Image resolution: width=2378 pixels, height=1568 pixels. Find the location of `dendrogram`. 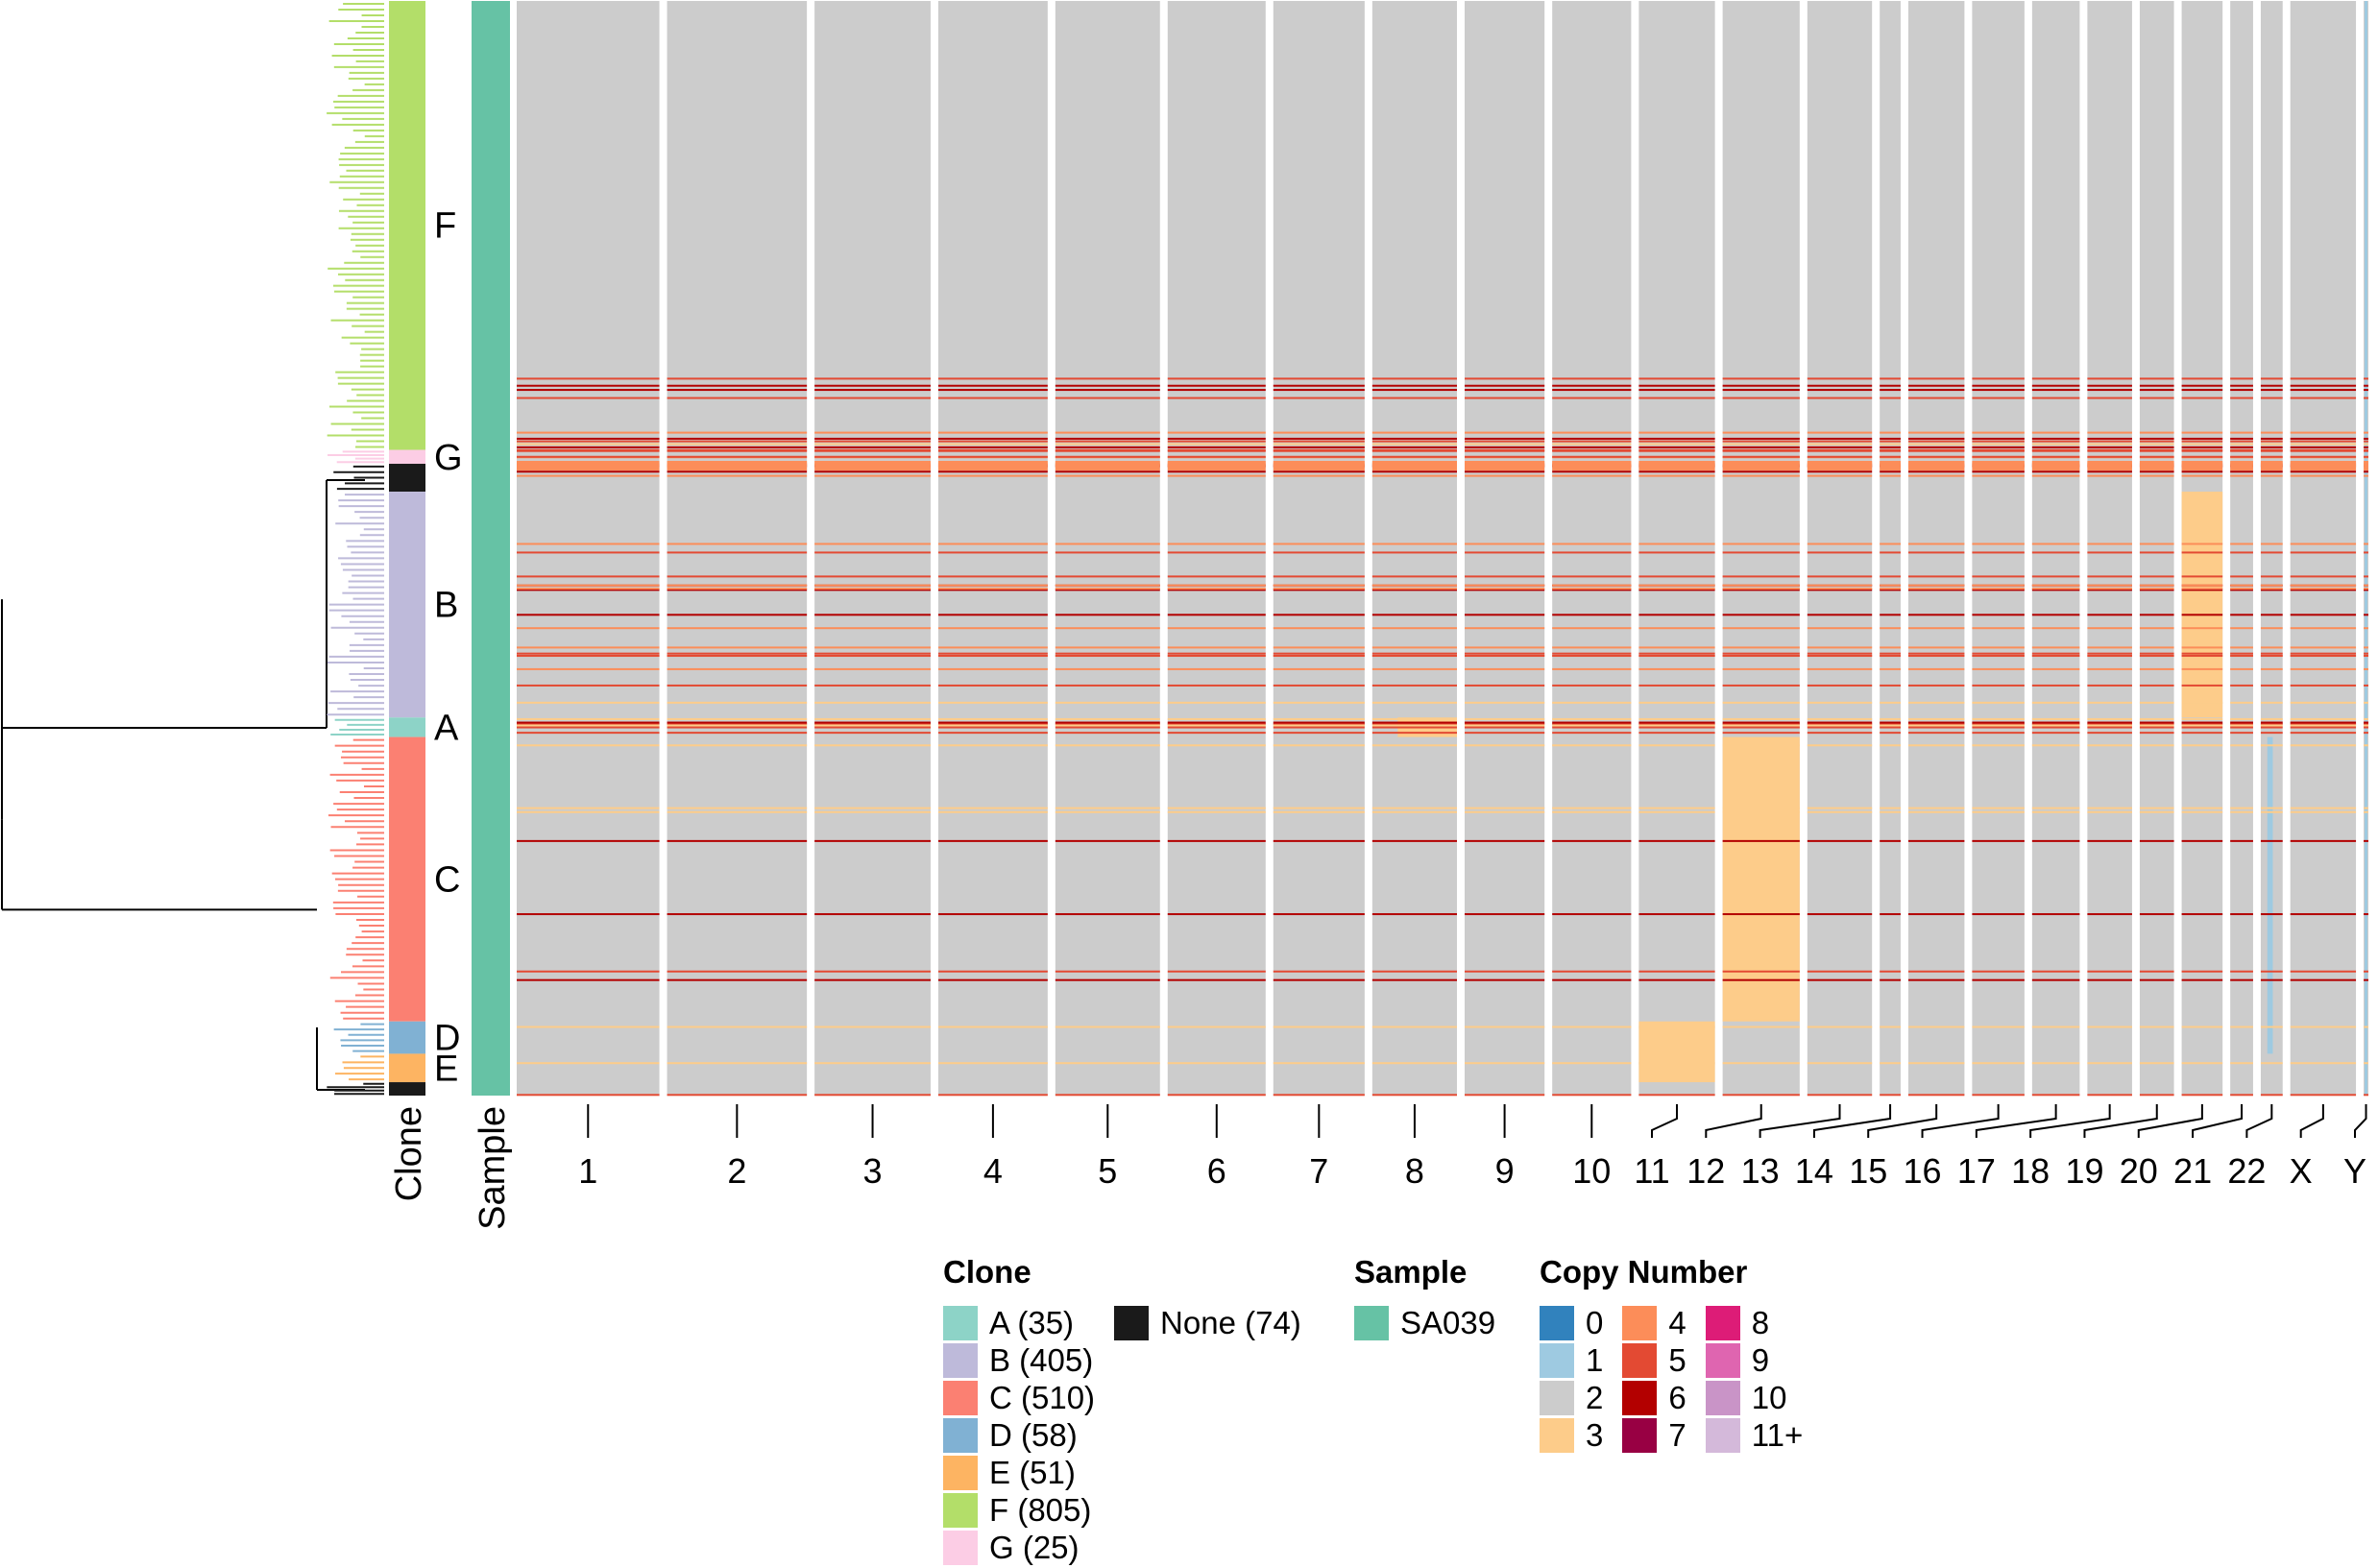

dendrogram is located at coordinates (183, 785).